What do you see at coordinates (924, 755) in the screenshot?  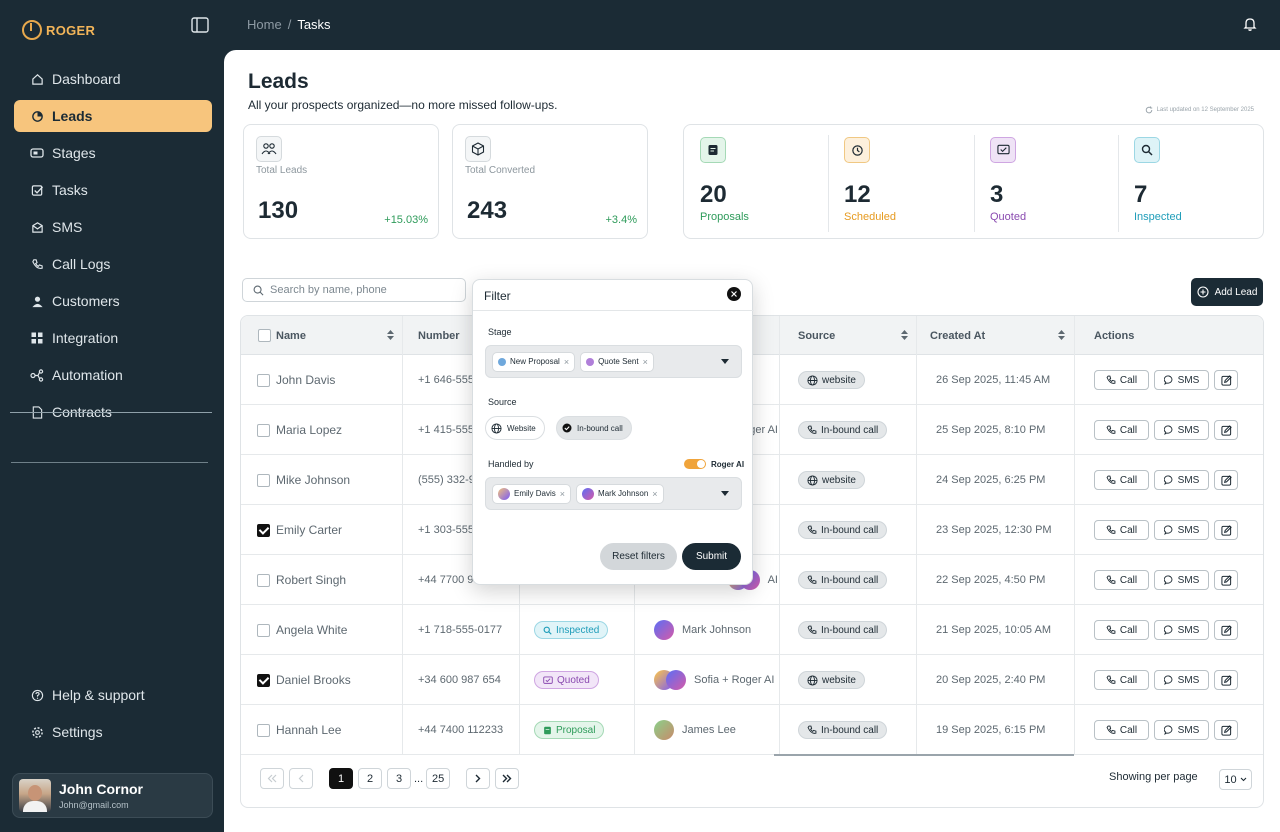 I see `horizontal-scrollbar` at bounding box center [924, 755].